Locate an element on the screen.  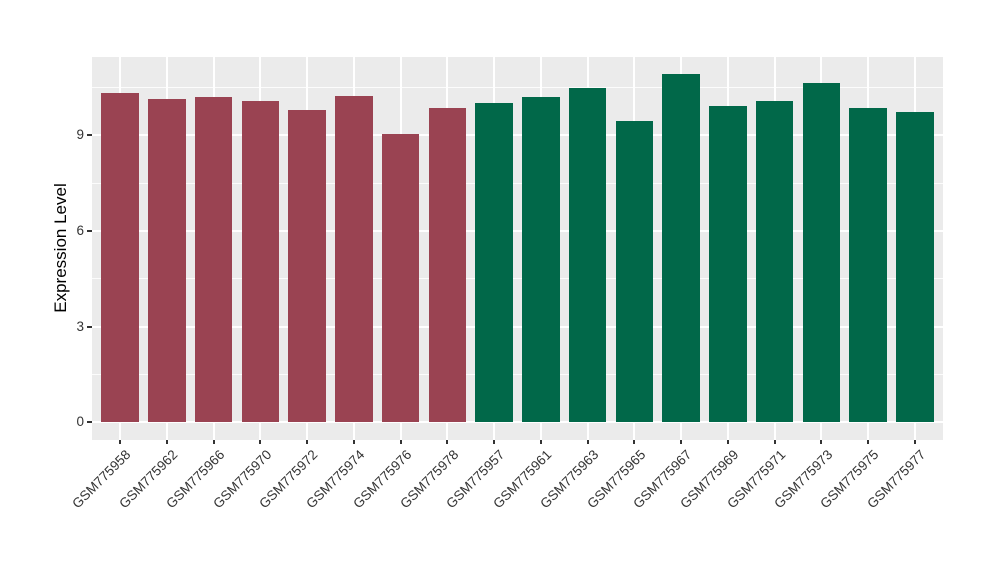
bar-GSM775971 is located at coordinates (774, 261).